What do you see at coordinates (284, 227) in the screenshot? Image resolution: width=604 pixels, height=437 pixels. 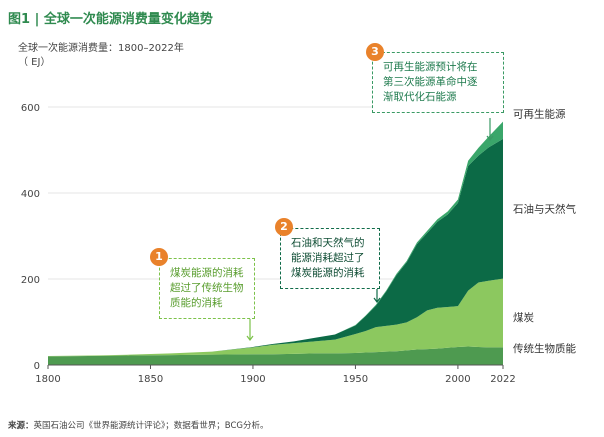 I see `callout-2-badge: 2` at bounding box center [284, 227].